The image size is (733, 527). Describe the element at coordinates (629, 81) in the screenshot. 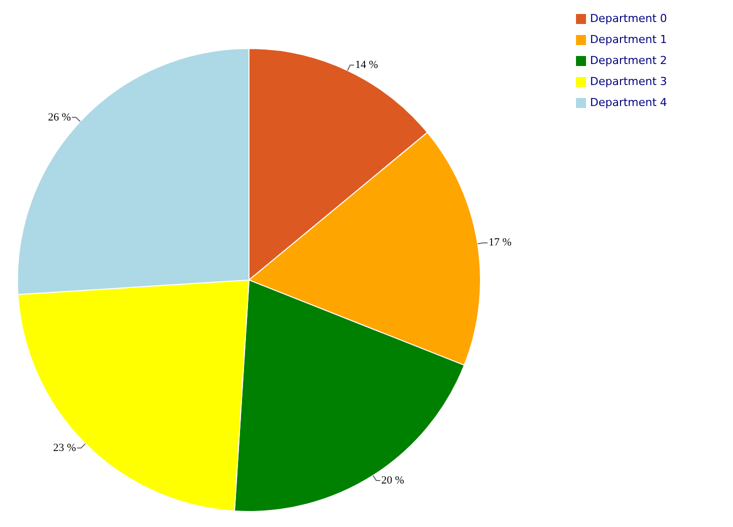

I see `legend-label: Department 3` at that location.